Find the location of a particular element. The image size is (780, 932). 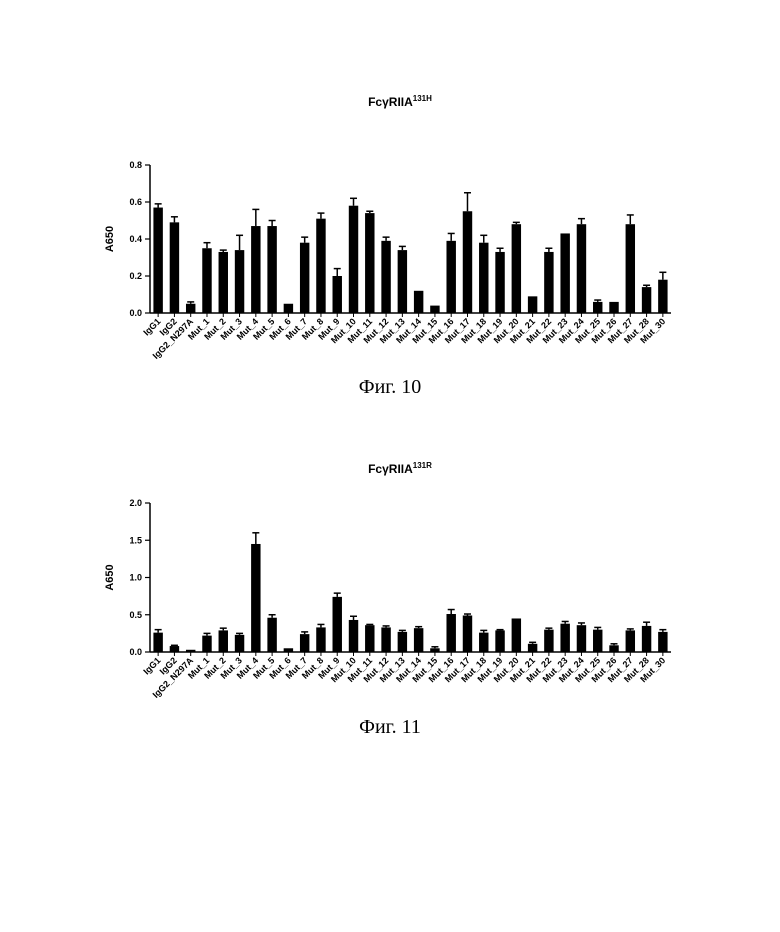

y-tick-label: 0.5 is located at coordinates (135, 615).